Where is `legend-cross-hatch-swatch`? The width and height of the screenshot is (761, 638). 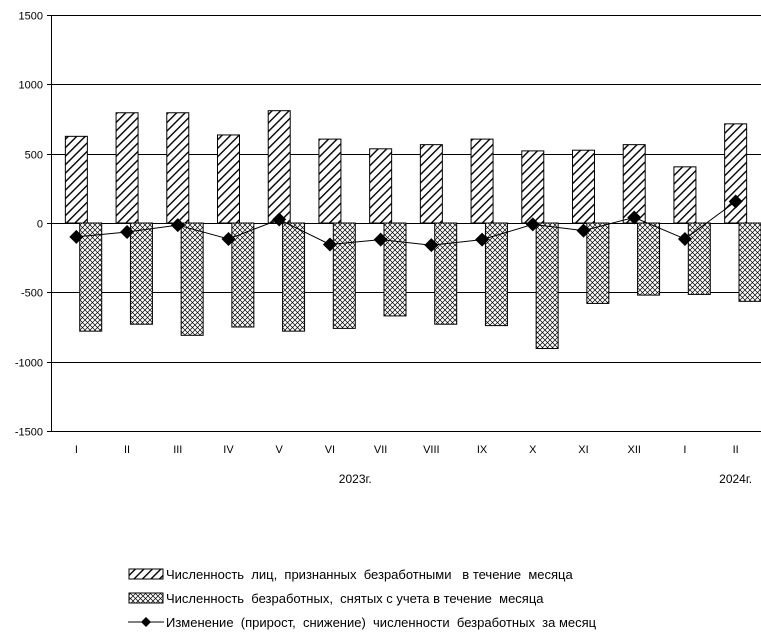 legend-cross-hatch-swatch is located at coordinates (146, 598).